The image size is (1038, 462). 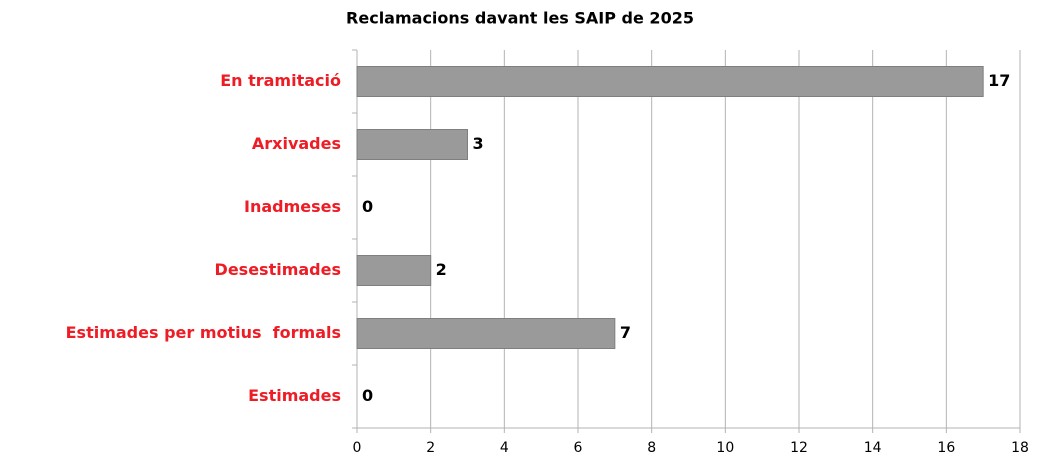 I want to click on y-tick-label: Estimades, so click(x=294, y=395).